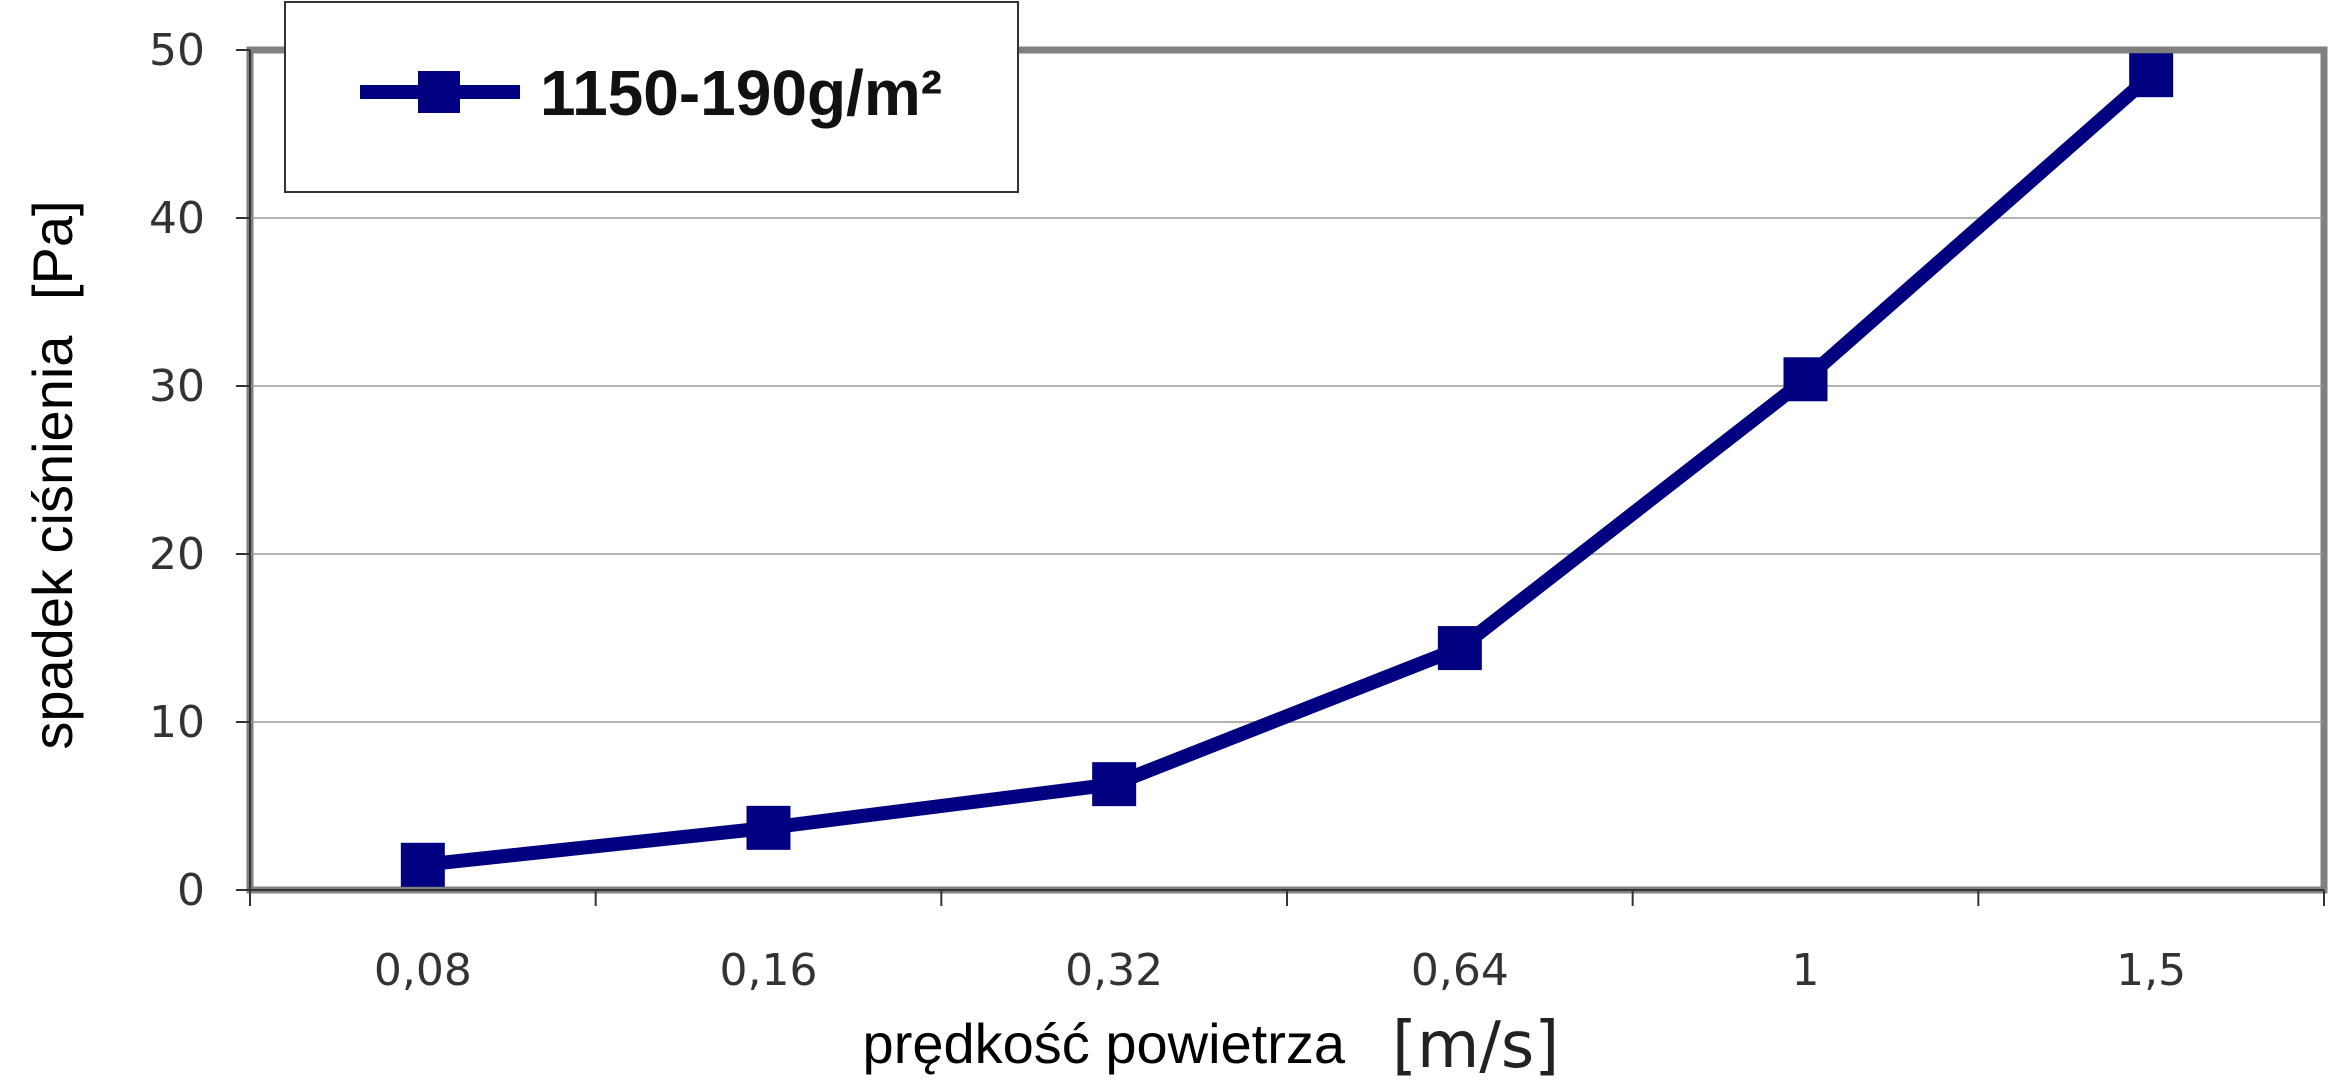  What do you see at coordinates (423, 970) in the screenshot?
I see `x-tick-label: 0,08` at bounding box center [423, 970].